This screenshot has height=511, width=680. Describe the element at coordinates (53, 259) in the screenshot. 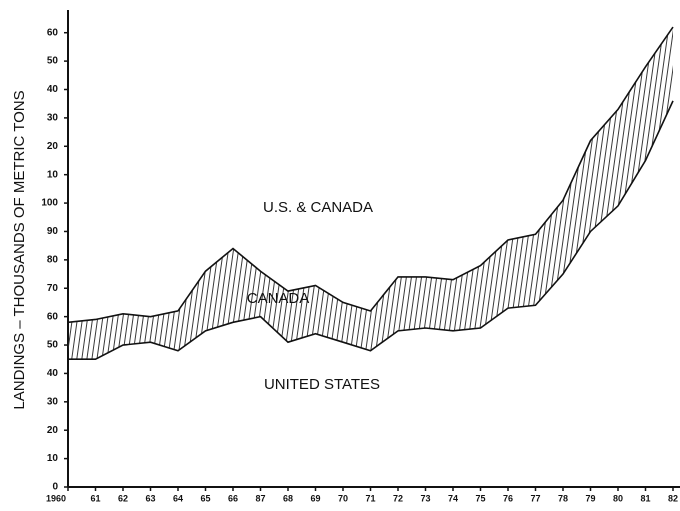

I see `y-tick-label: 80` at that location.